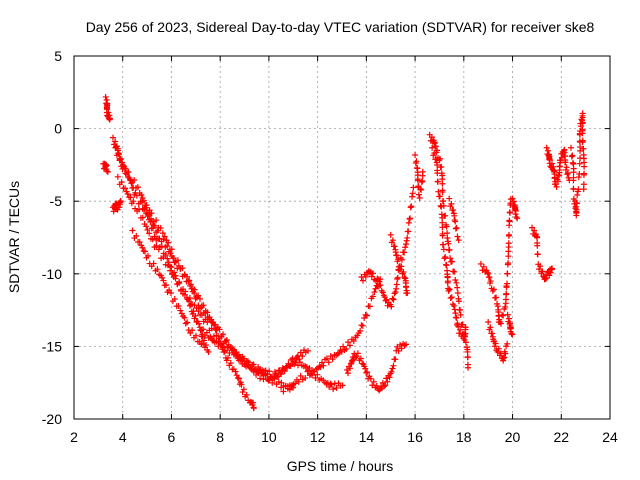  I want to click on y-tick-label: 5, so click(58, 56).